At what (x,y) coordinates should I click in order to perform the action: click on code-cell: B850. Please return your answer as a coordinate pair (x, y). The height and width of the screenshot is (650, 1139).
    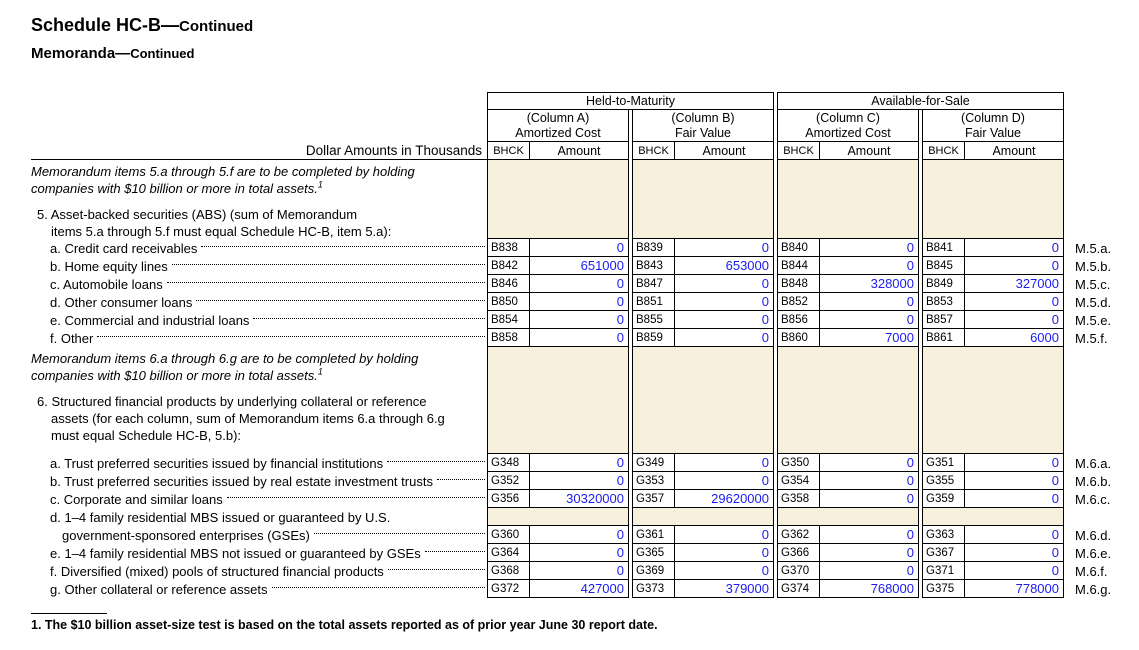
    Looking at the image, I should click on (508, 302).